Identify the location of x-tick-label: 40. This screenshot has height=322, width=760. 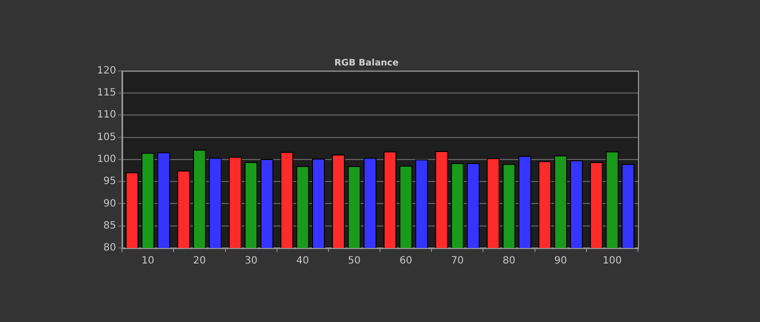
(303, 261).